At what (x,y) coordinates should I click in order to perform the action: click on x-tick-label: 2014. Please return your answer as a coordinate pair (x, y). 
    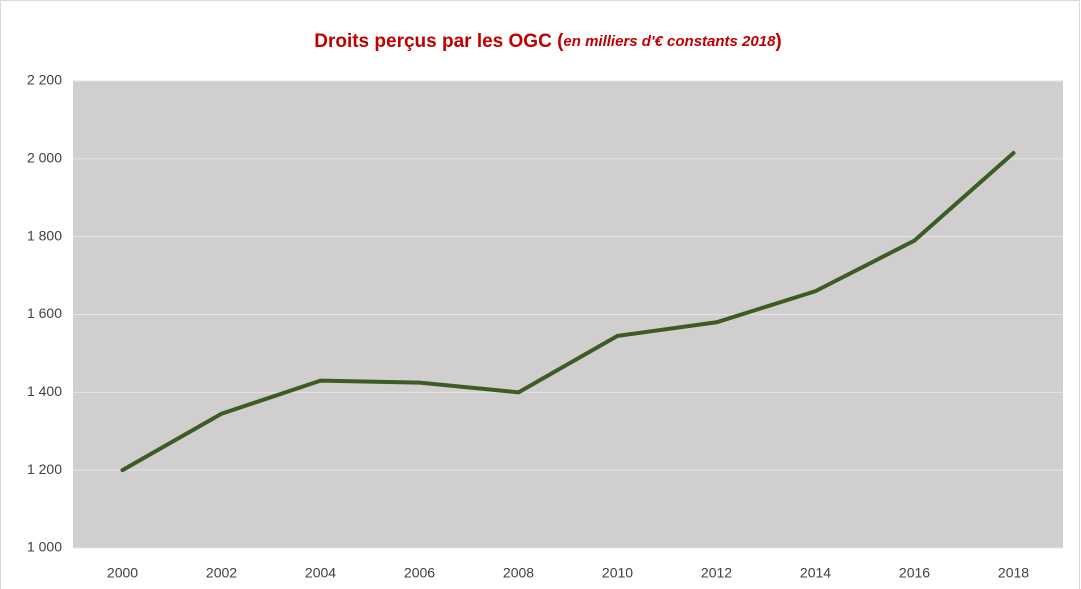
    Looking at the image, I should click on (815, 573).